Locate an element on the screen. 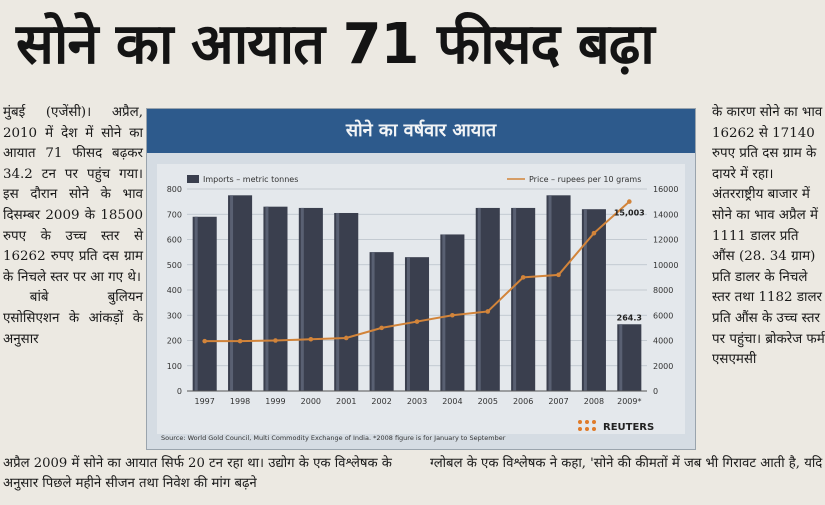 Image resolution: width=825 pixels, height=505 pixels. right-axis-tick-label: 16000 is located at coordinates (665, 189).